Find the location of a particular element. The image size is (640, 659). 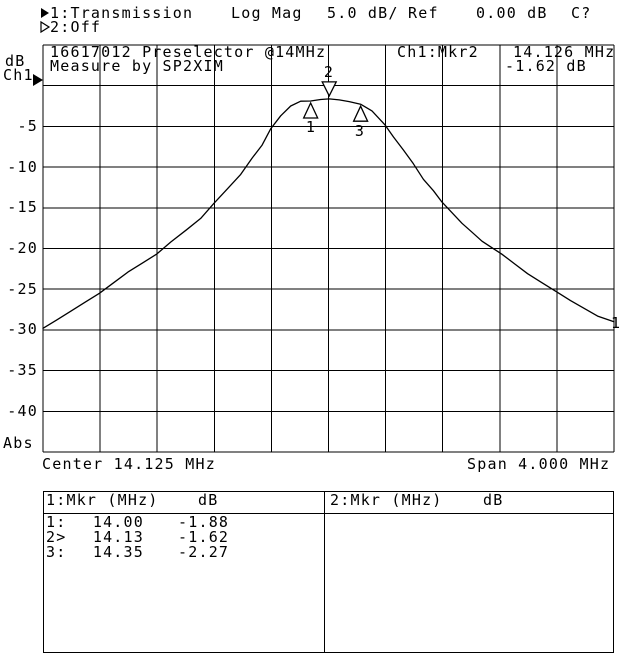

y-axis-unit-label: dB is located at coordinates (15, 61).